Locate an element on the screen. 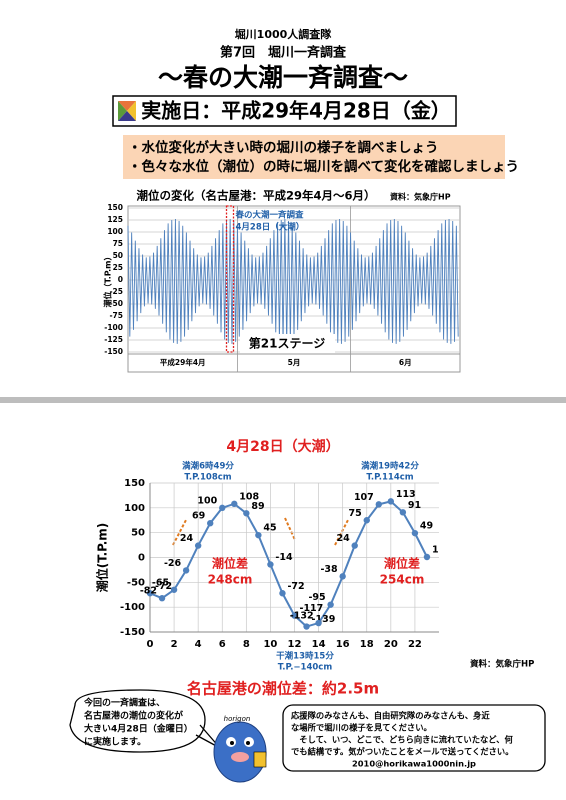 This screenshot has width=566, height=800. data-label: 108 is located at coordinates (249, 496).